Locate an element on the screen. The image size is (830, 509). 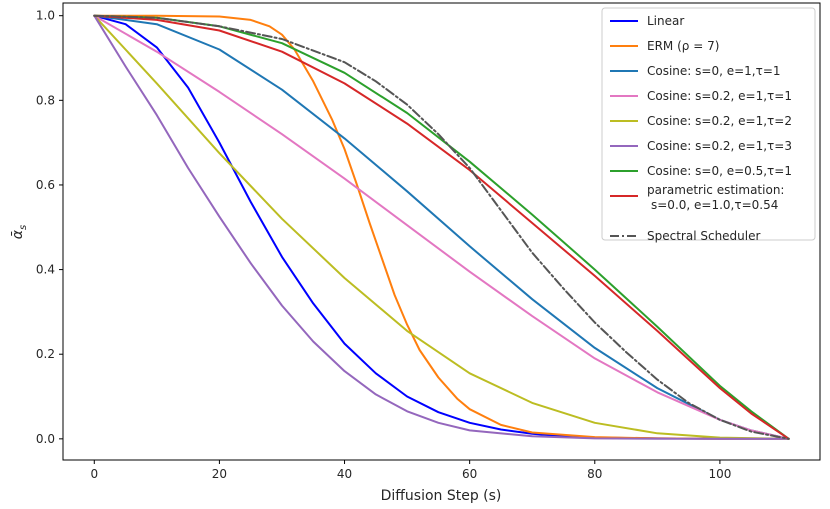
legend-label-6: Cosine: s=0, e=0.5,τ=1 is located at coordinates (719, 171).